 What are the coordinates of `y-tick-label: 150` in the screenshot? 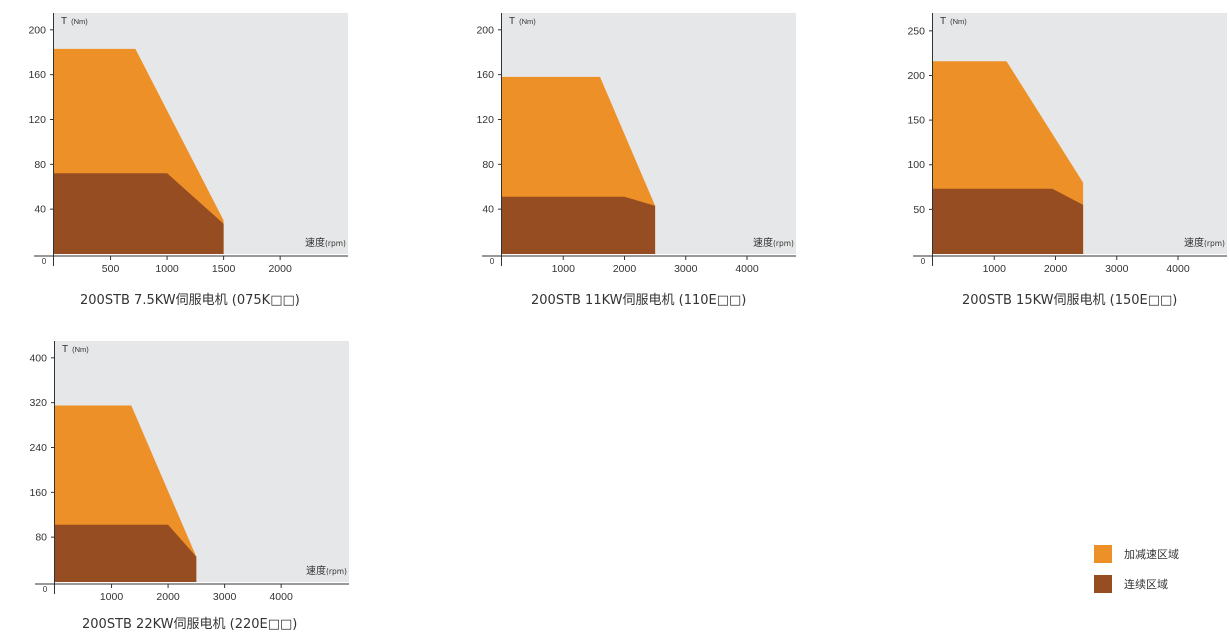 It's located at (916, 121).